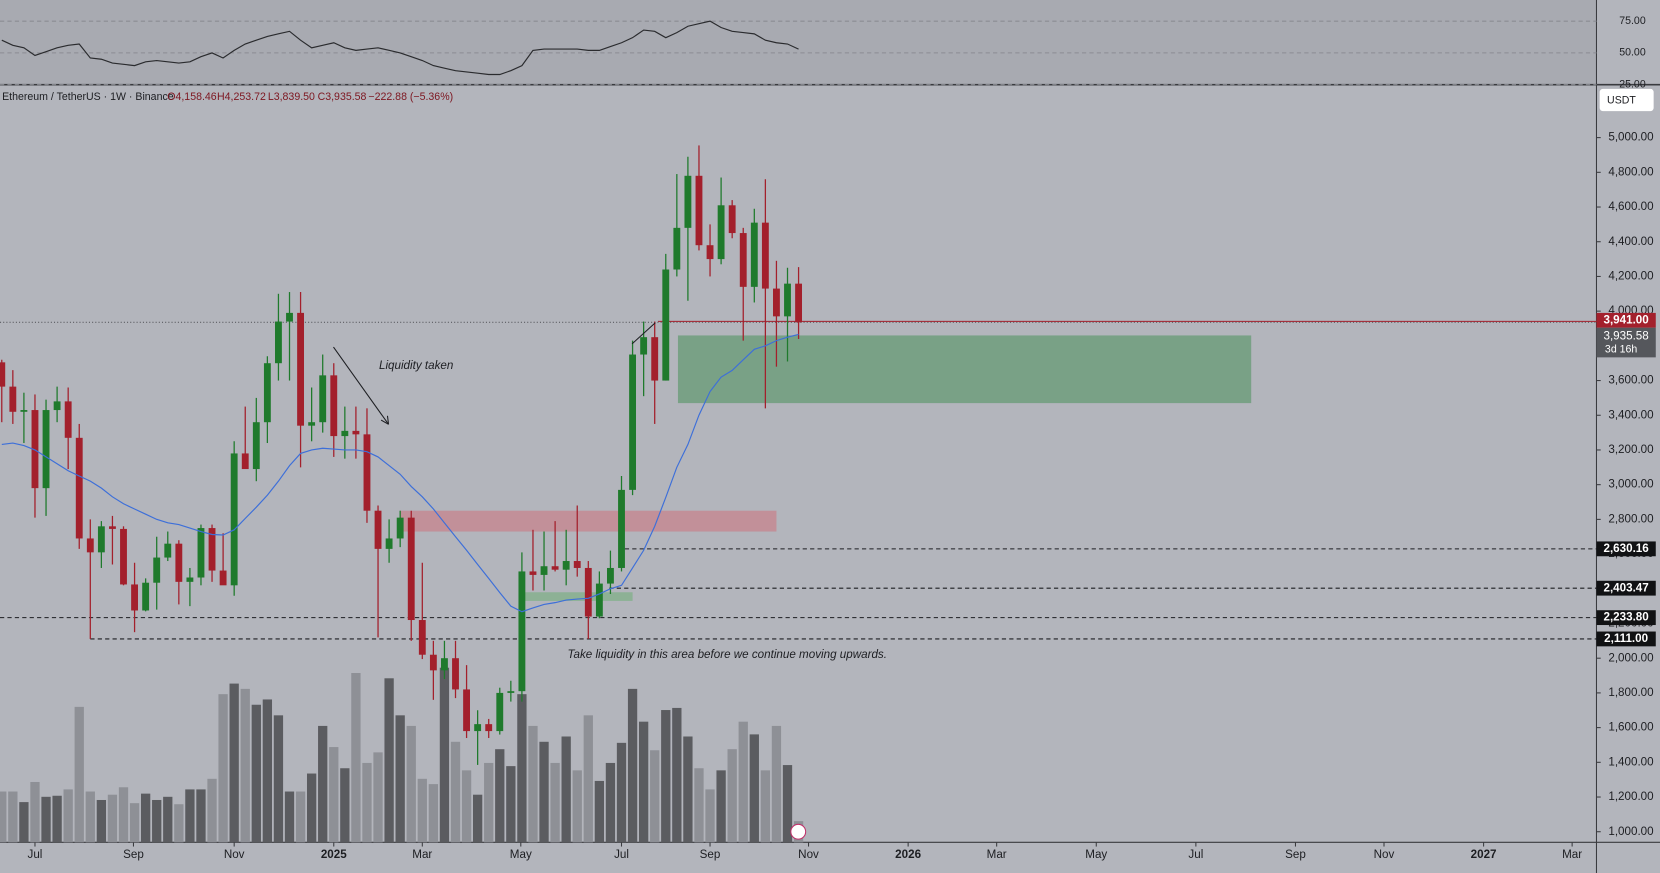 The width and height of the screenshot is (1660, 873). I want to click on y-tick-label: 2,800.00, so click(1631, 518).